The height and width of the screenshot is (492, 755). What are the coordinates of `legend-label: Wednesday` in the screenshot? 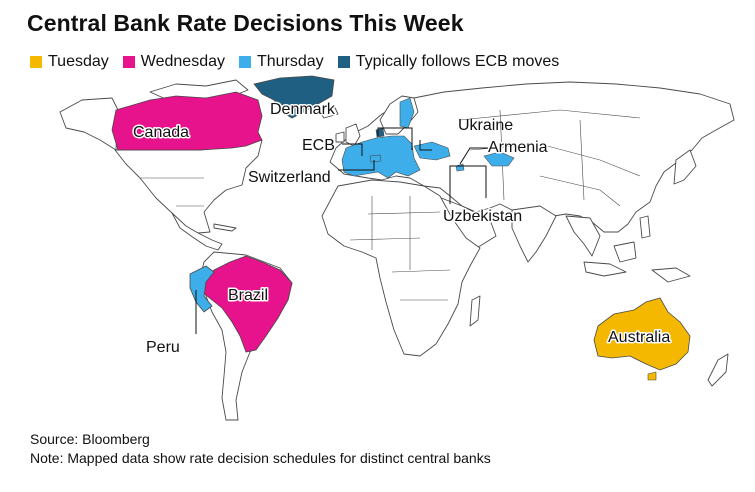 It's located at (182, 61).